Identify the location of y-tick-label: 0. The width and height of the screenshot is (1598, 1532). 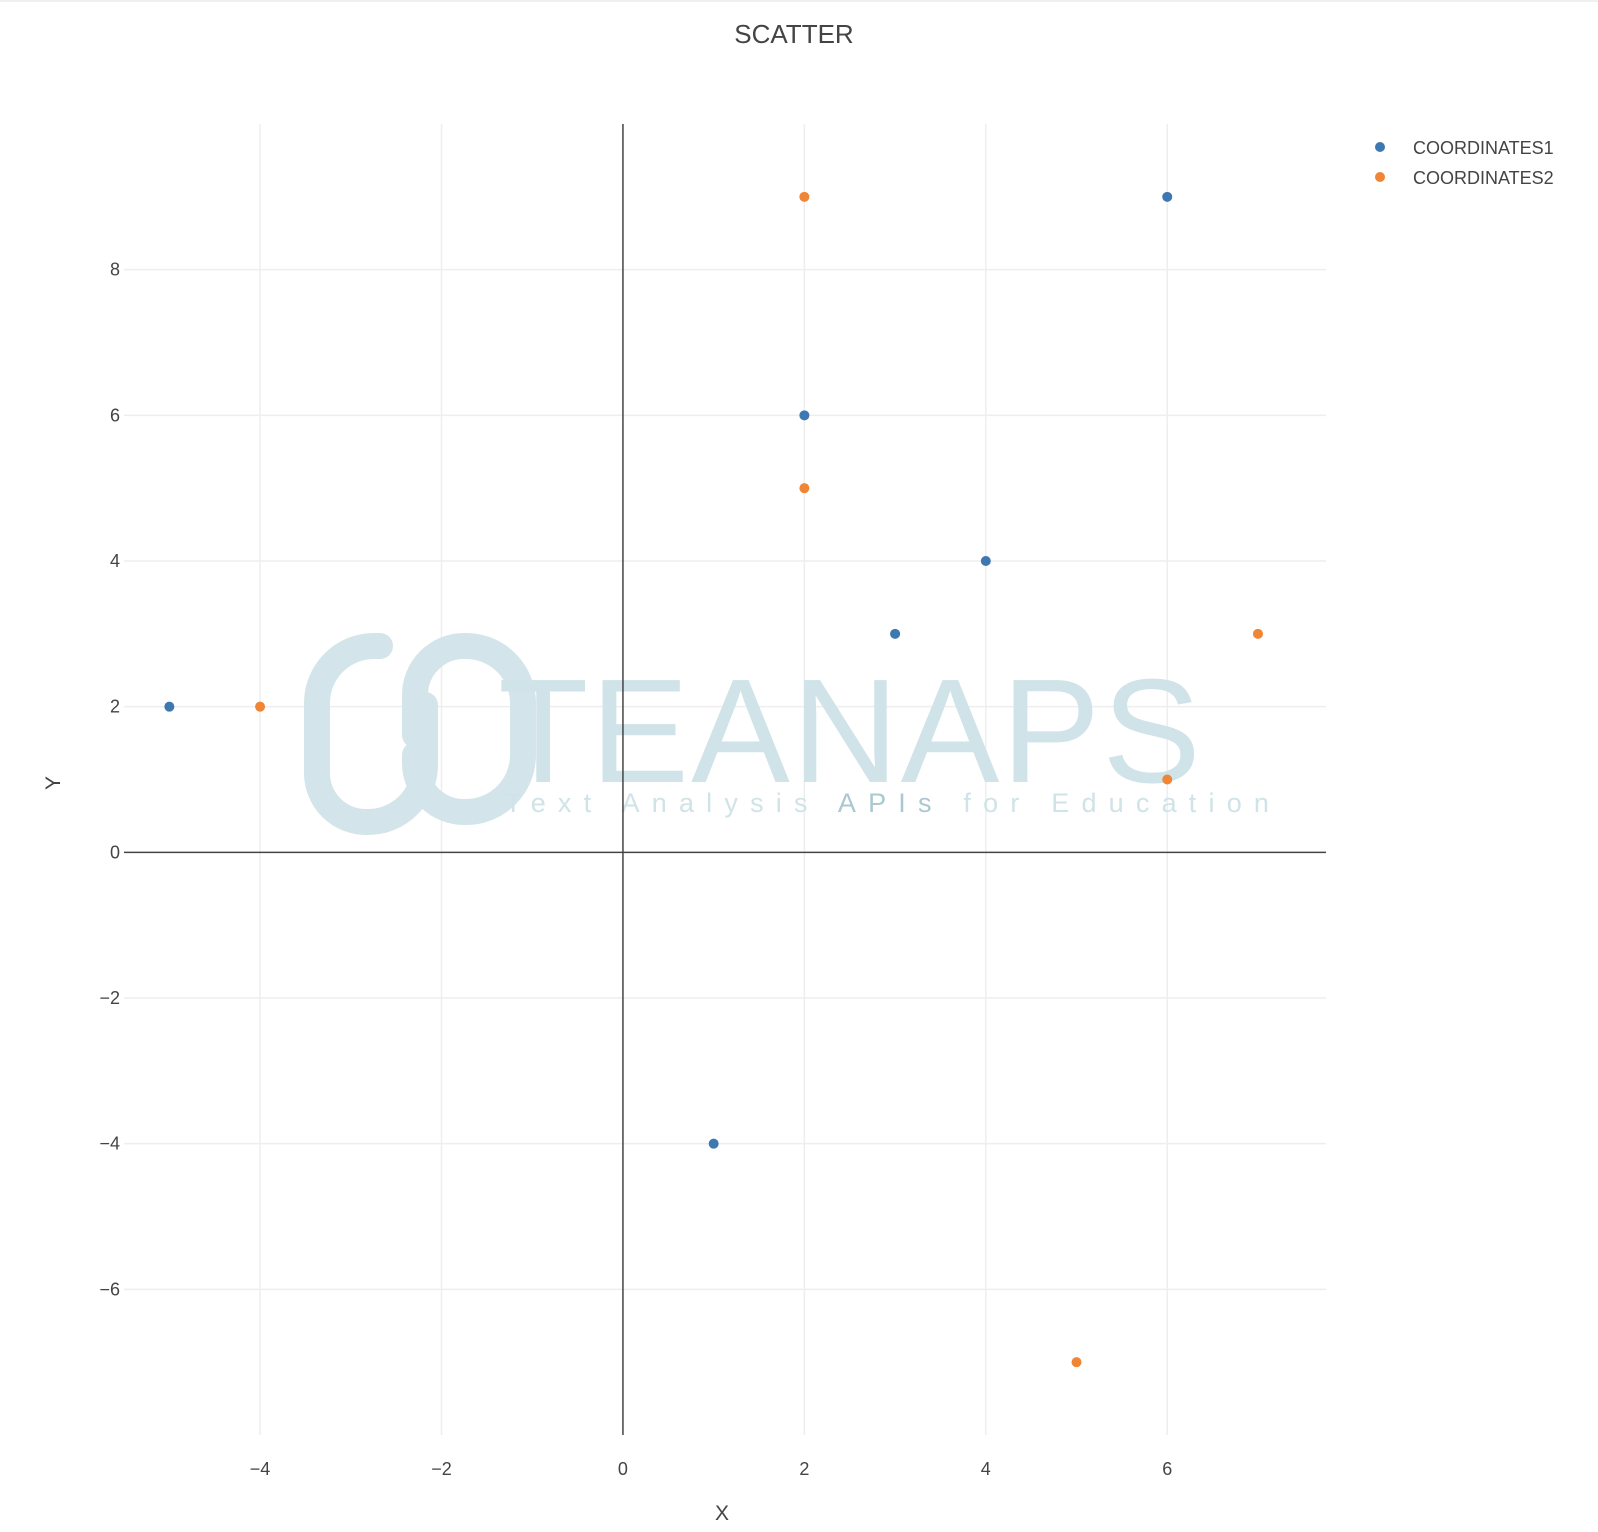
(115, 852).